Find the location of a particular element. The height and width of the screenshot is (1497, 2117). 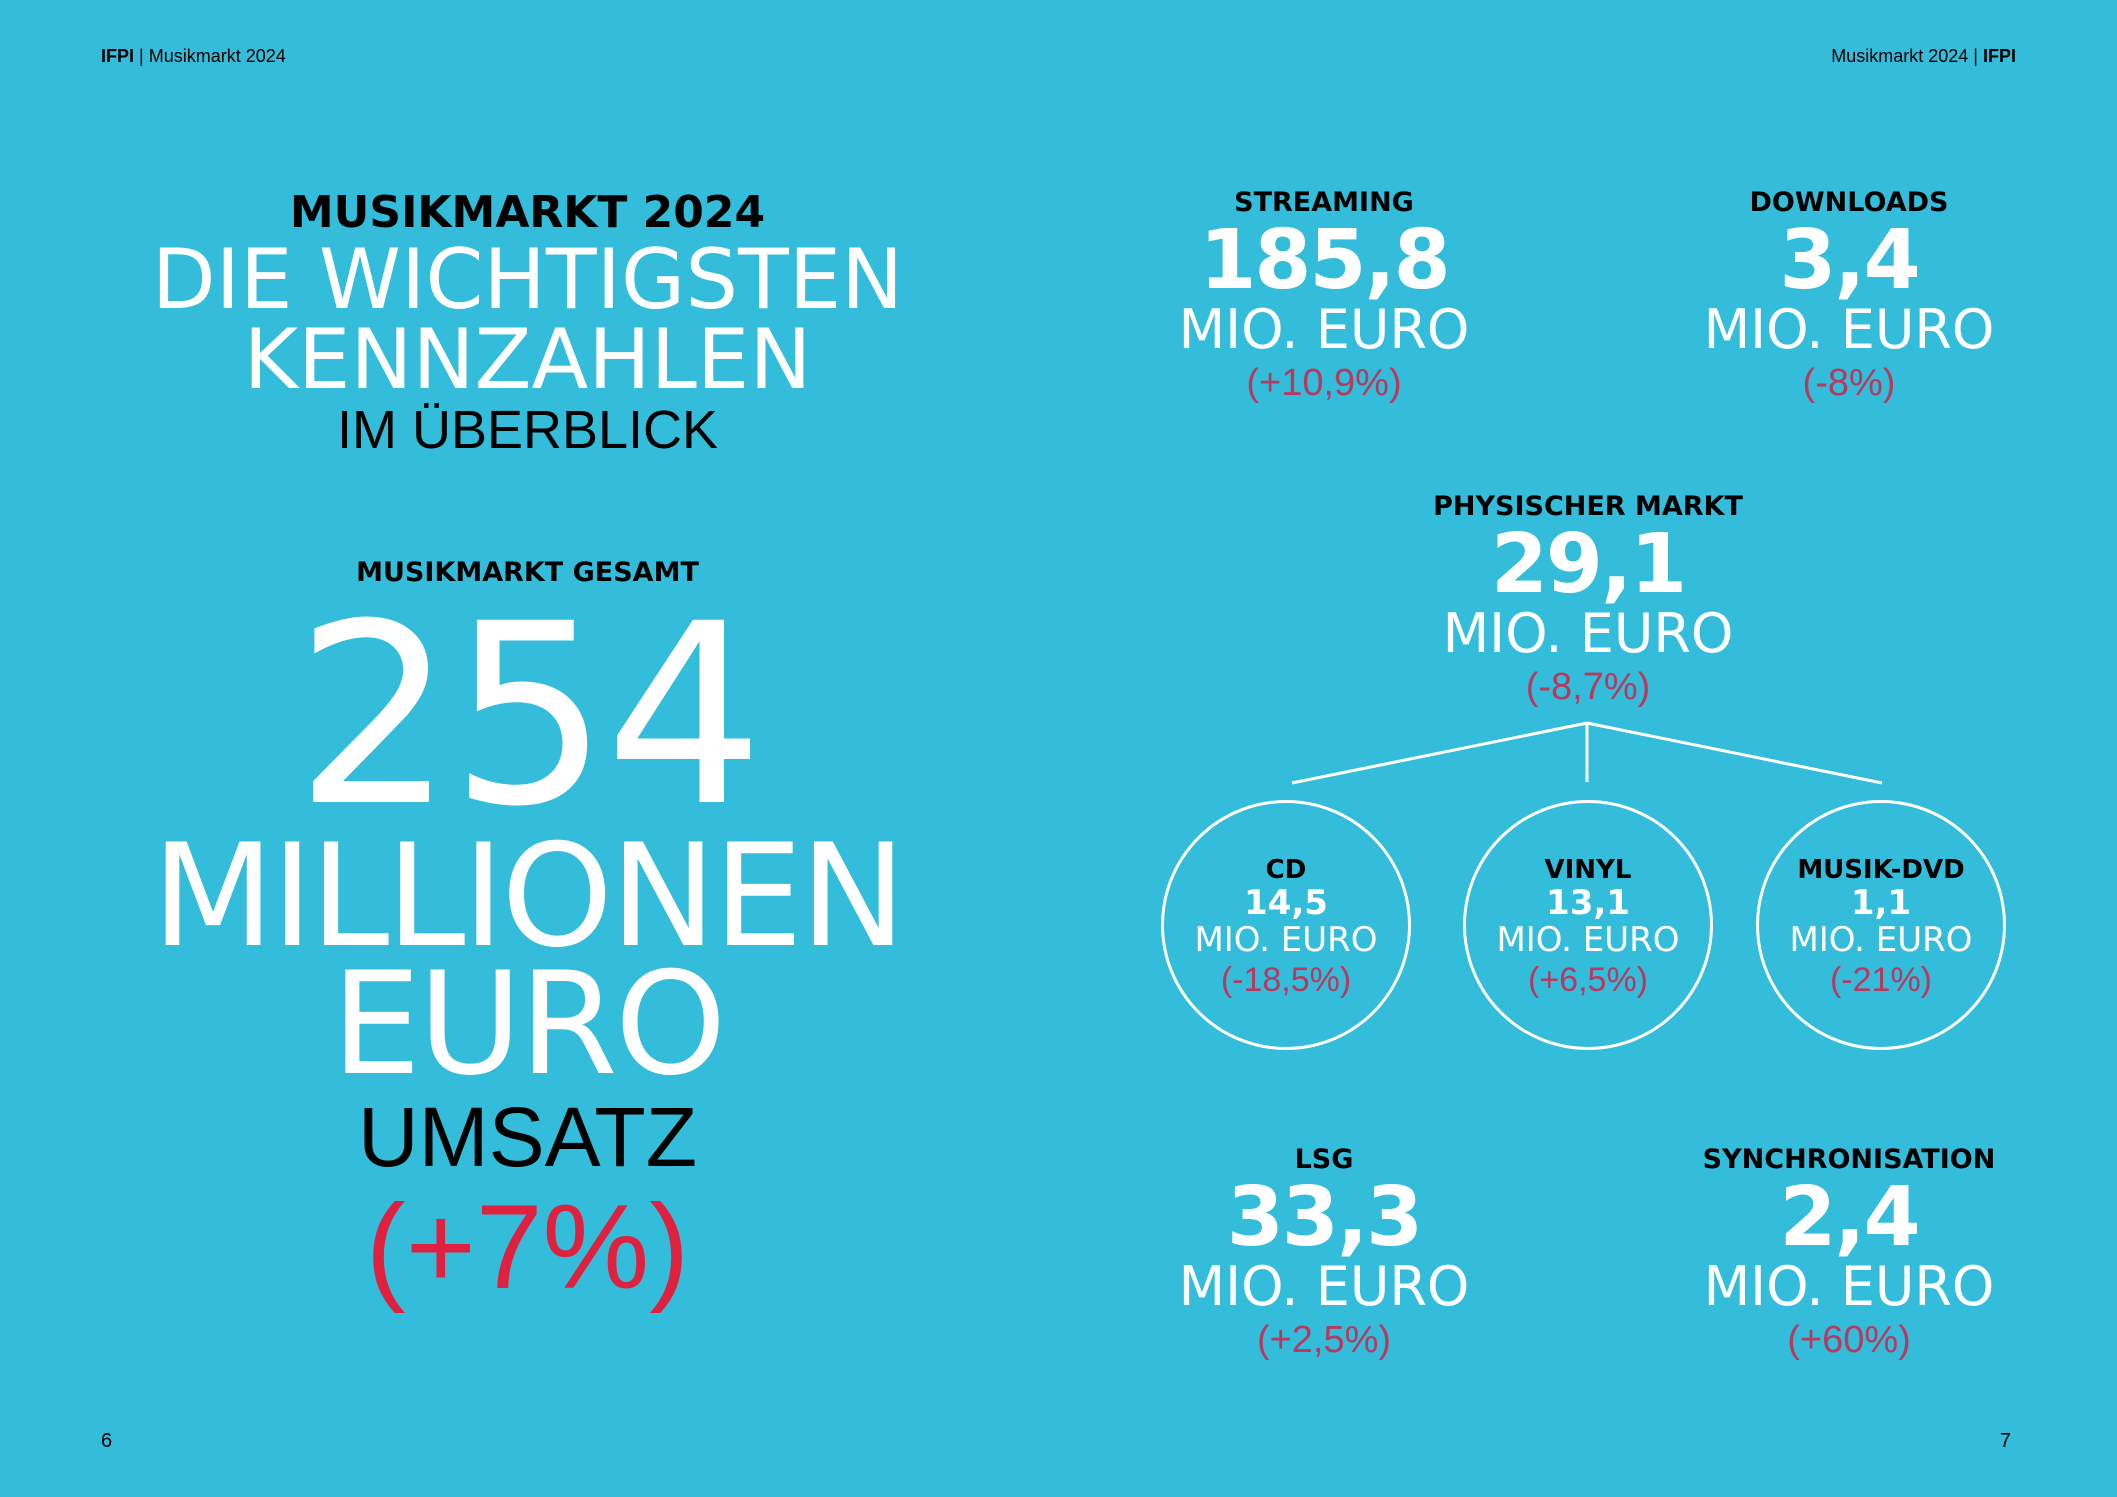

title-subtitle: IM ÜBERBLICK is located at coordinates (527, 430).